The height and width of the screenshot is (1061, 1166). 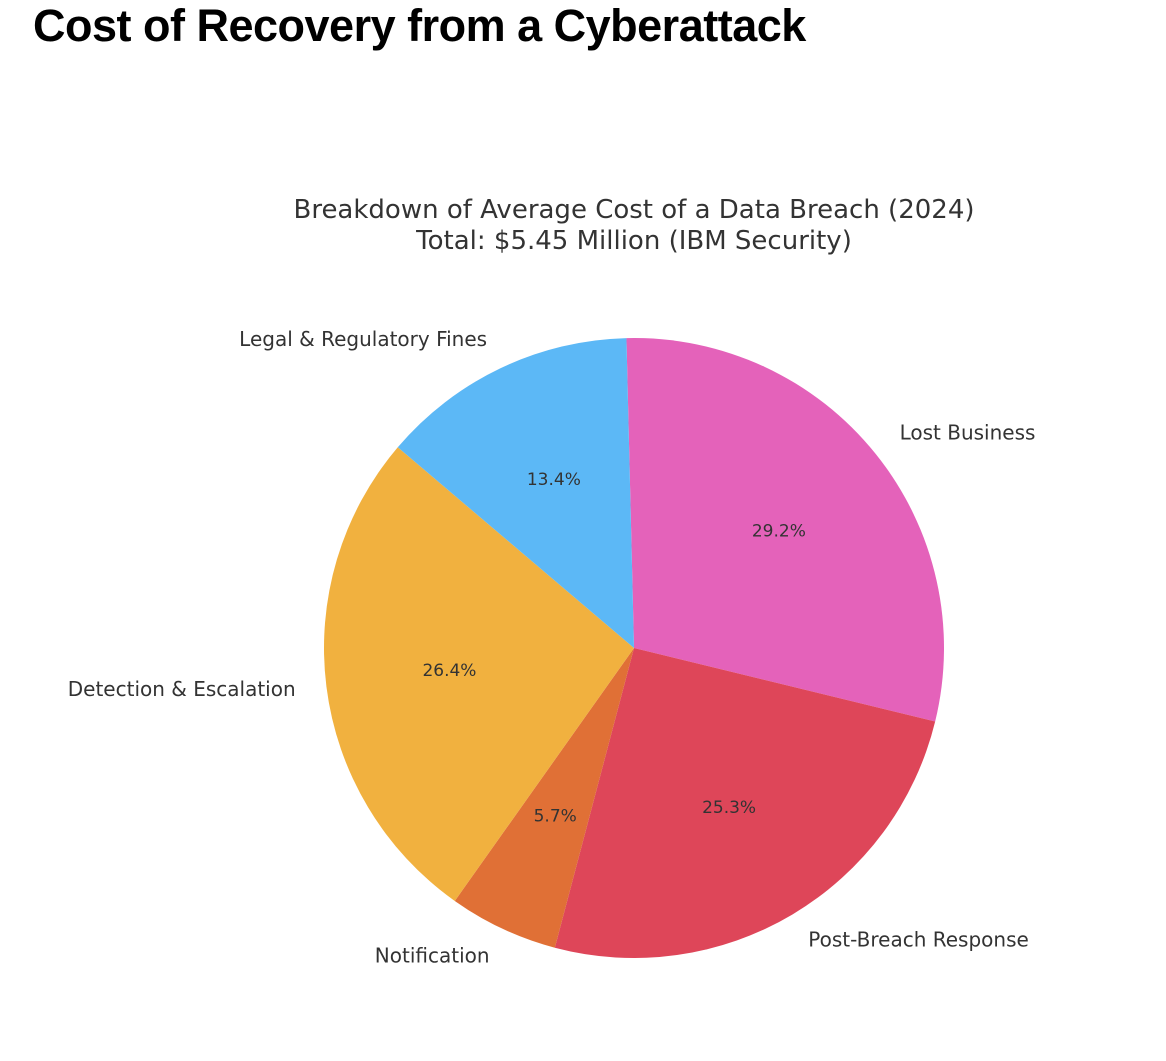 What do you see at coordinates (515, 493) in the screenshot?
I see `pie-slice-legal-and-regulatory-fines` at bounding box center [515, 493].